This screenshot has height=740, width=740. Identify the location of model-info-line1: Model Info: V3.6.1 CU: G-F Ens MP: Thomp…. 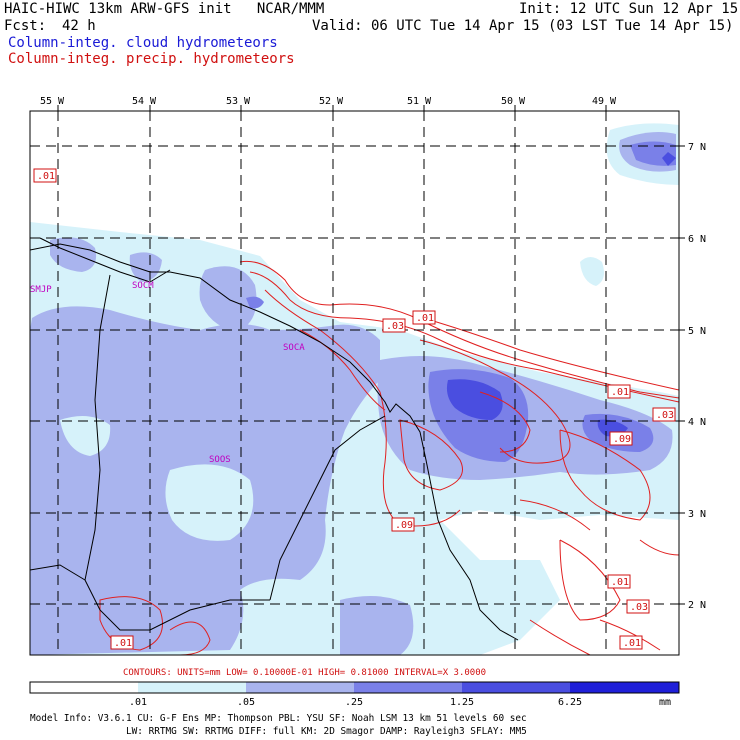
(278, 718).